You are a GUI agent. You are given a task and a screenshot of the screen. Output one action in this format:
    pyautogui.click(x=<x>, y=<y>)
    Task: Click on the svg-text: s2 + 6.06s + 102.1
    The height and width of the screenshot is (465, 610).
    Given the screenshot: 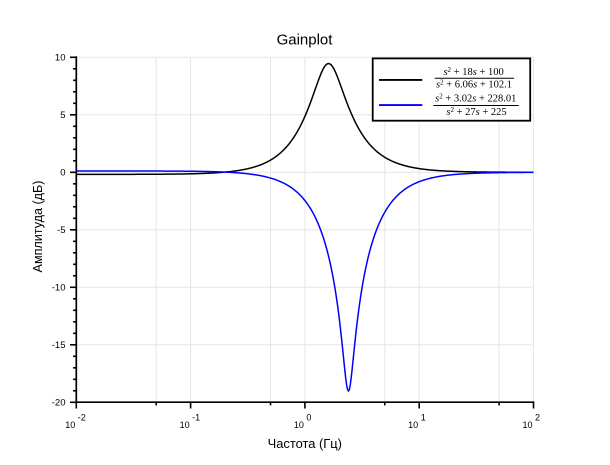 What is the action you would take?
    pyautogui.click(x=474, y=85)
    